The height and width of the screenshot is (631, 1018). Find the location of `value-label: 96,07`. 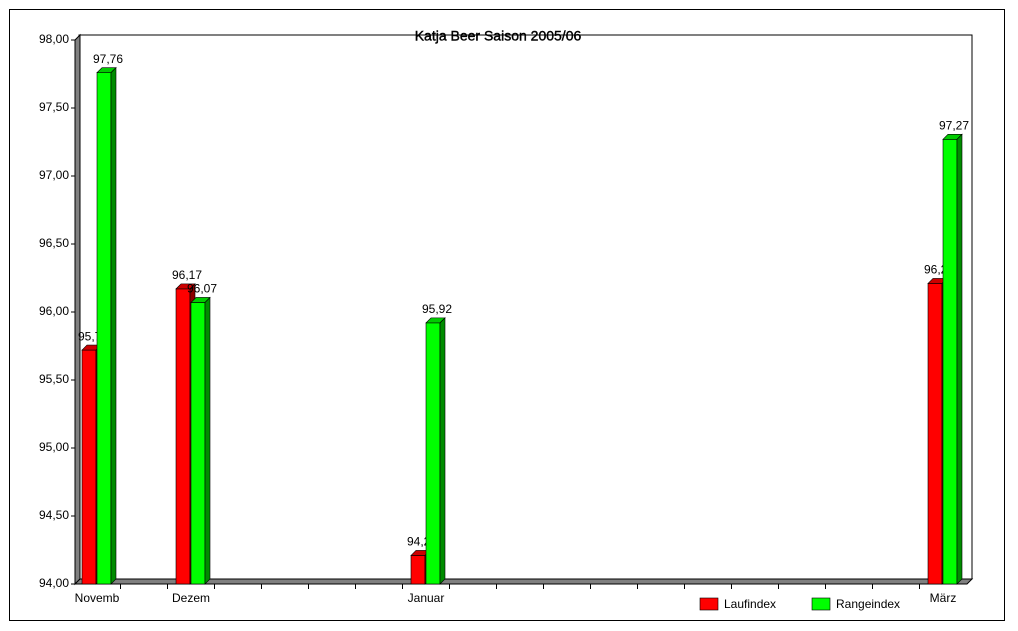

value-label: 96,07 is located at coordinates (202, 289).